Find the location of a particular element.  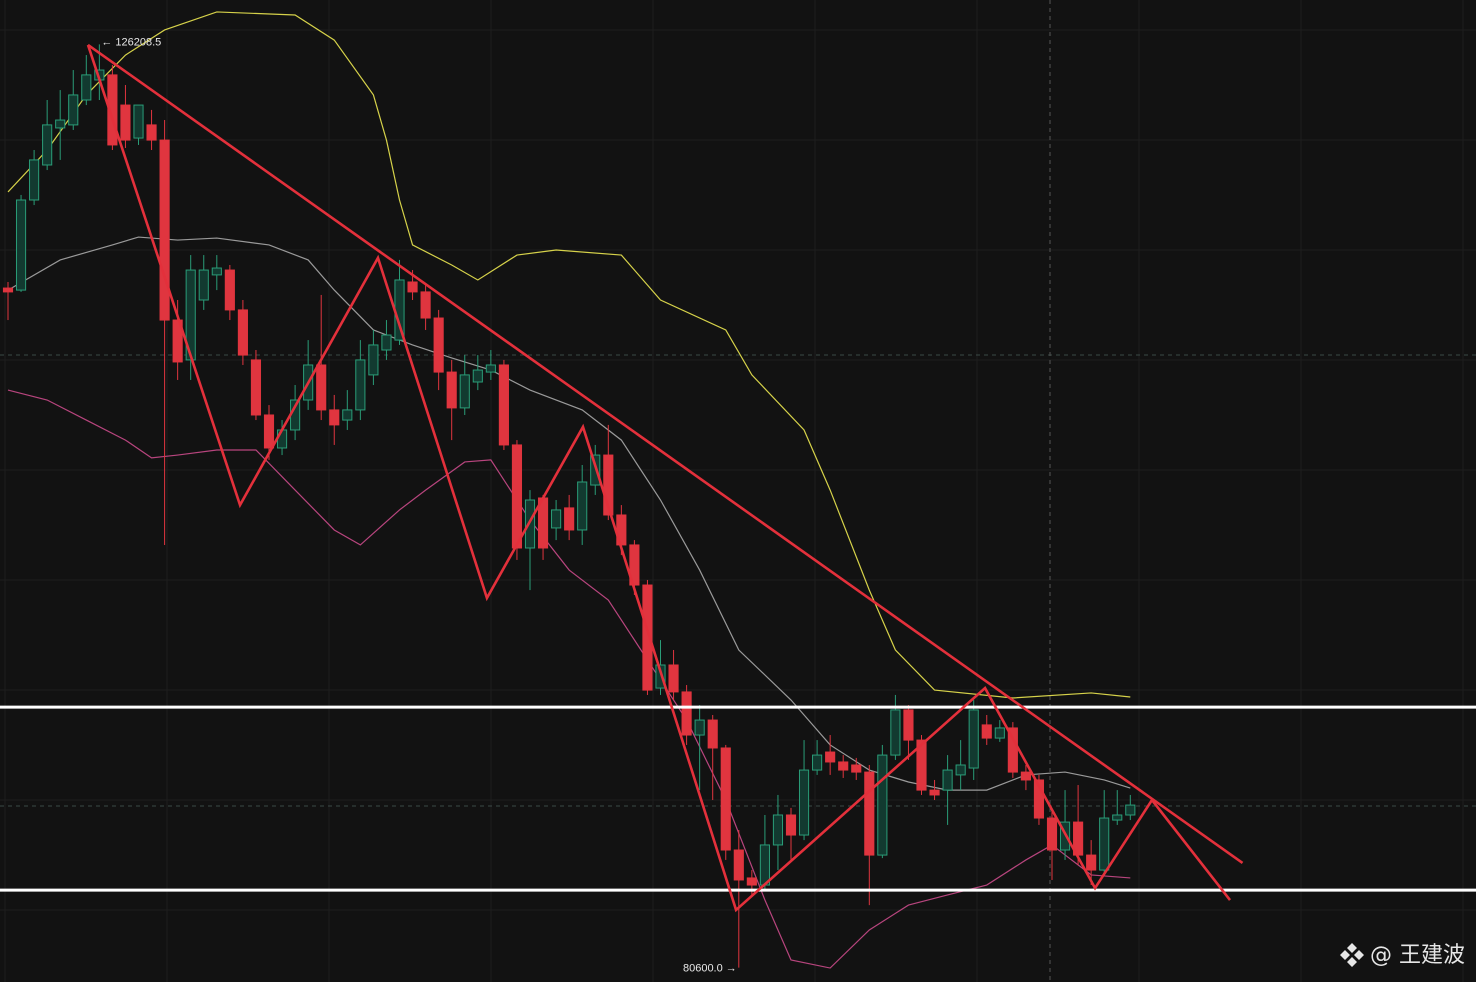

price-label: 80600.0 → is located at coordinates (710, 969).